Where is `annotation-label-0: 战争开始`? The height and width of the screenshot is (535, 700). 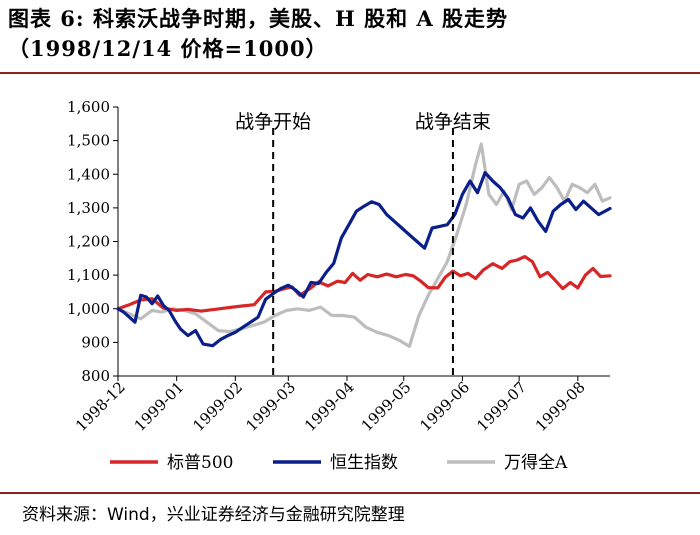 annotation-label-0: 战争开始 is located at coordinates (273, 122).